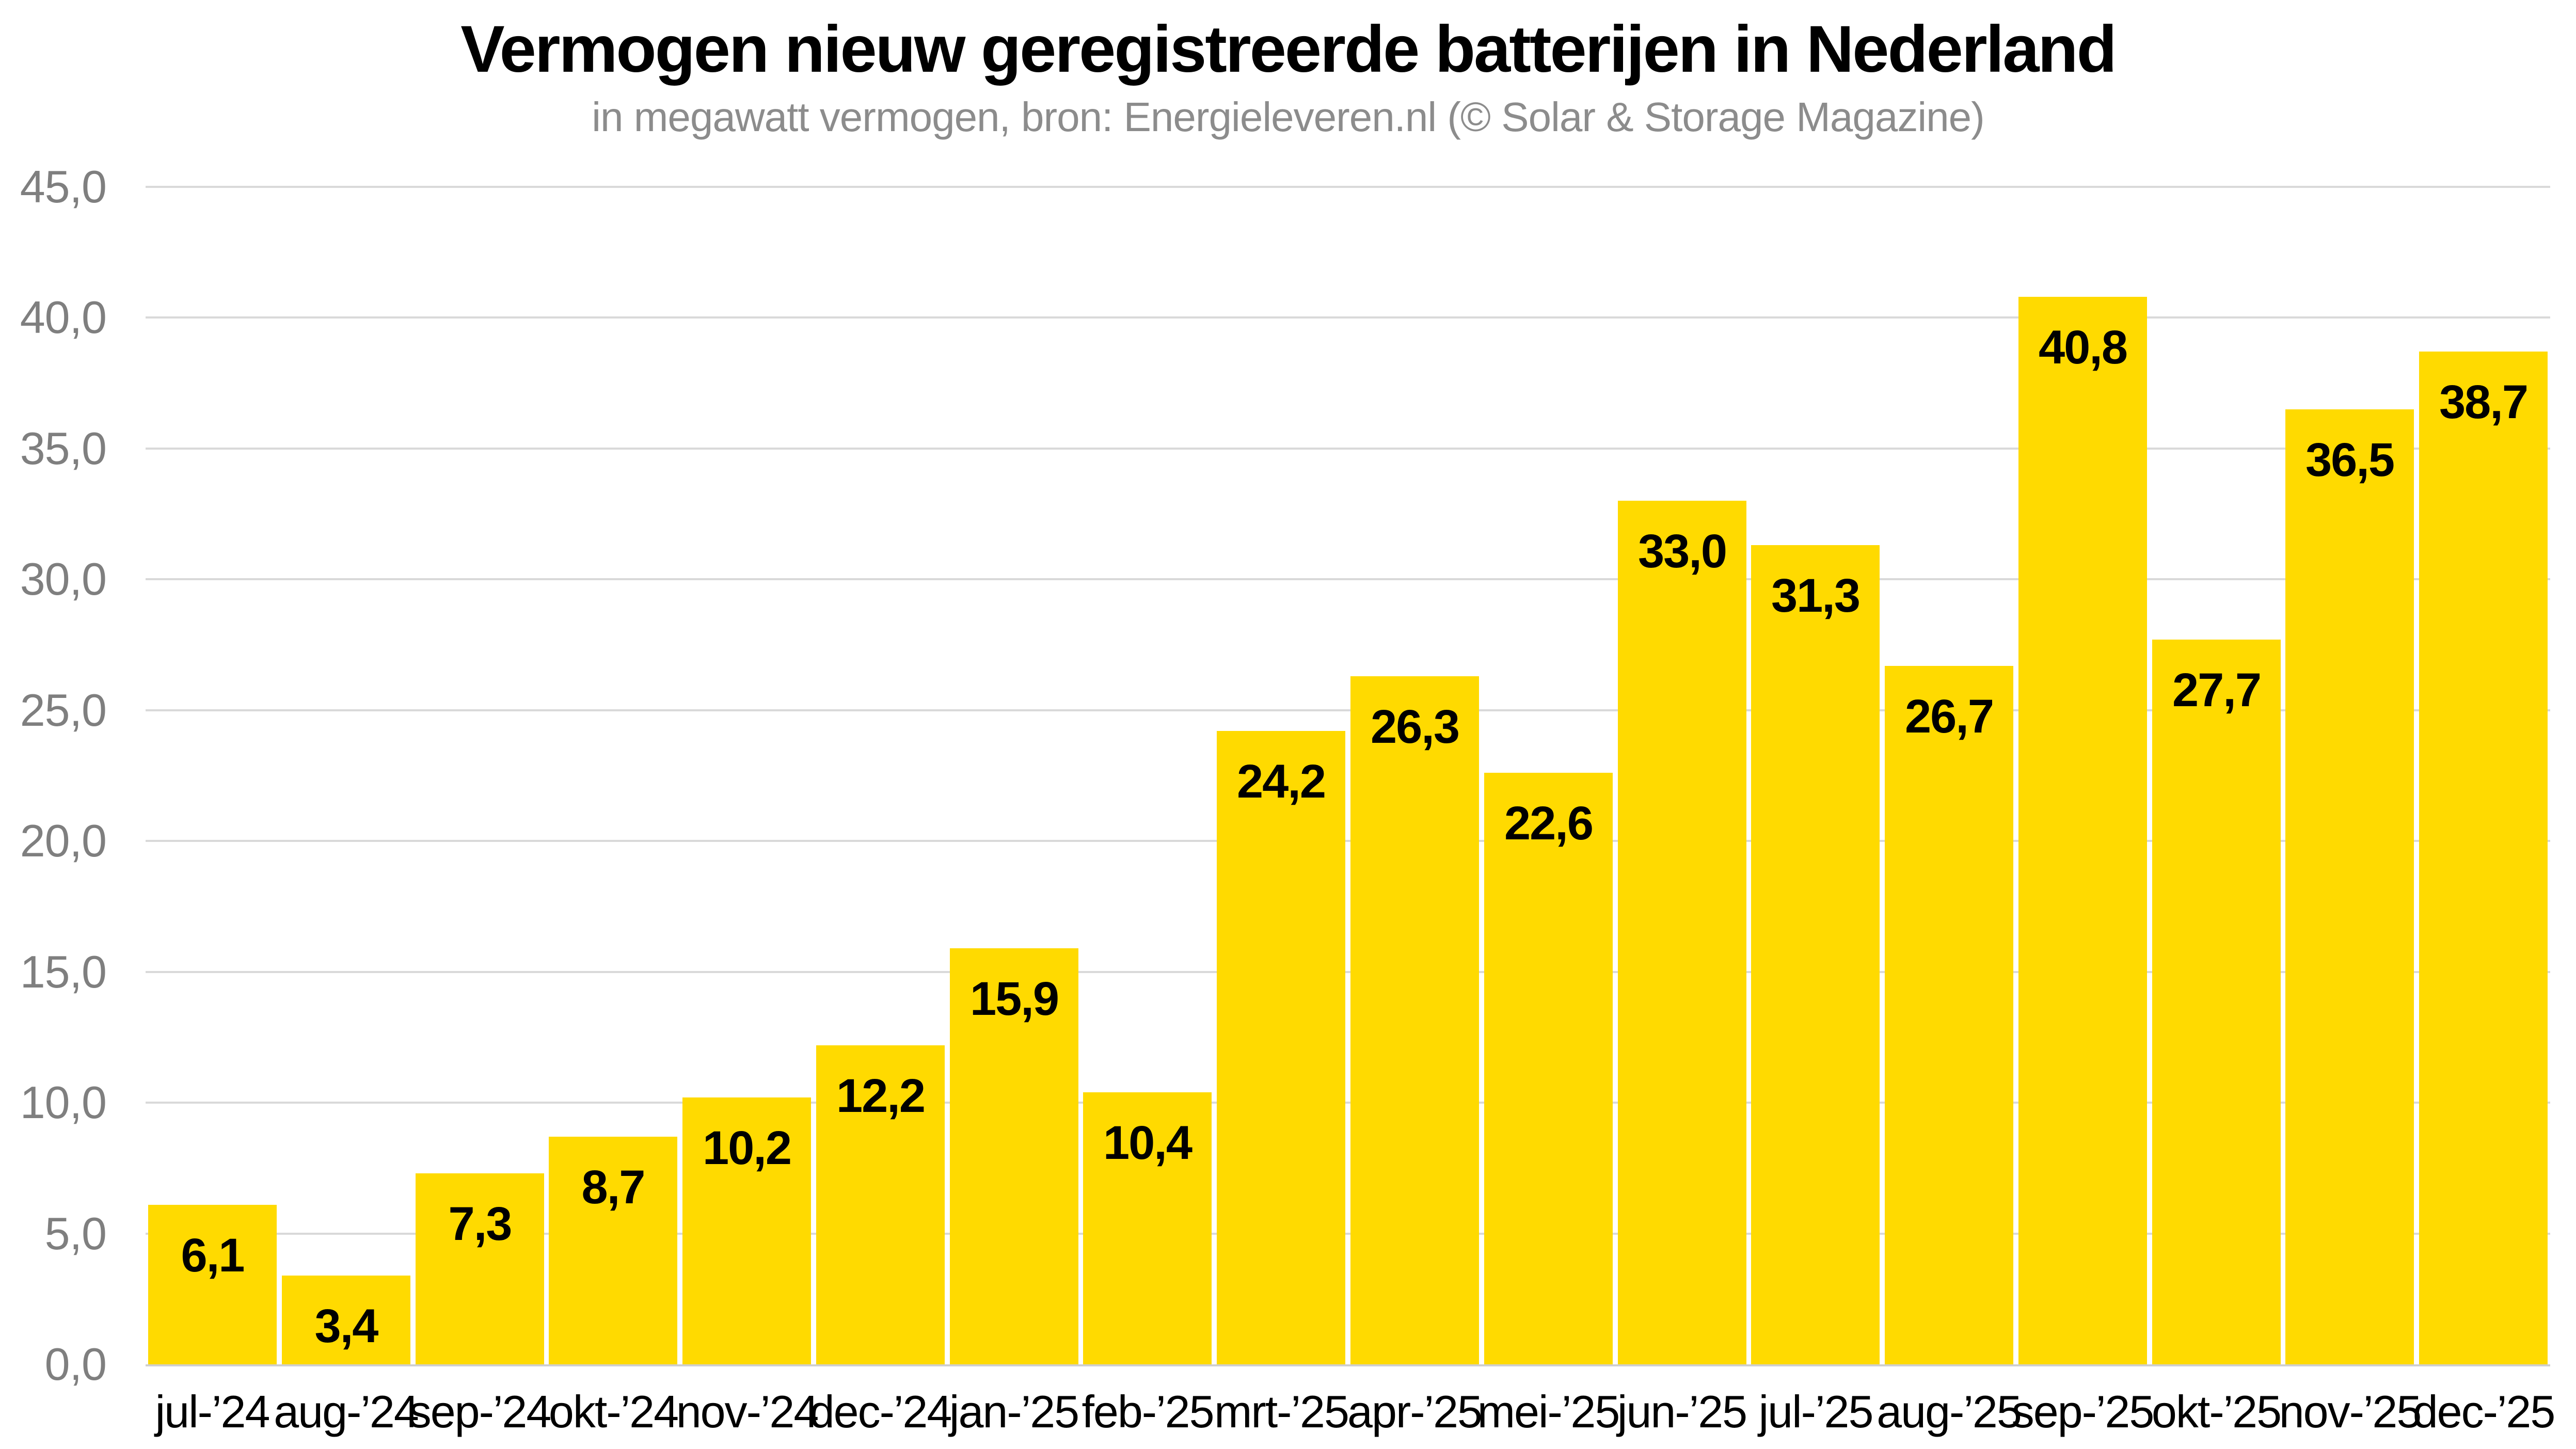 The height and width of the screenshot is (1449, 2576). What do you see at coordinates (1415, 726) in the screenshot?
I see `bar-value-label: 26,3` at bounding box center [1415, 726].